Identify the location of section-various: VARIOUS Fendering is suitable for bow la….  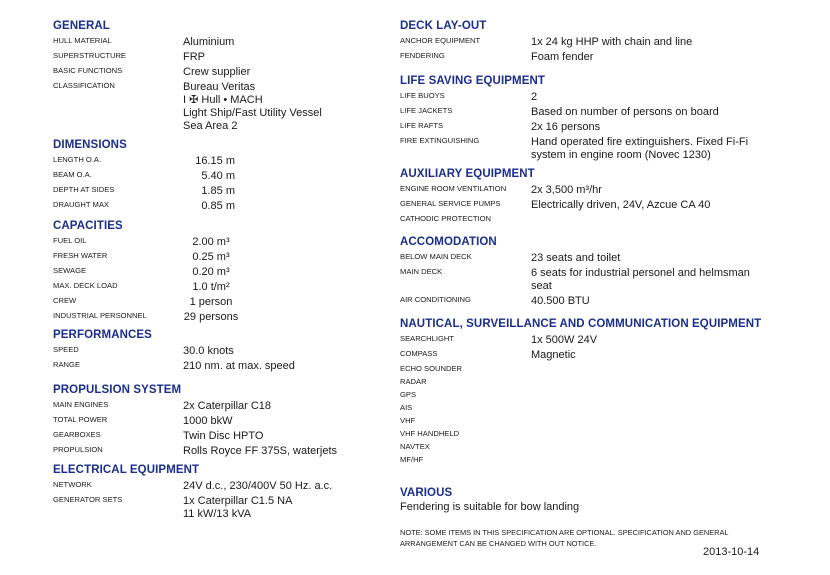
(489, 499).